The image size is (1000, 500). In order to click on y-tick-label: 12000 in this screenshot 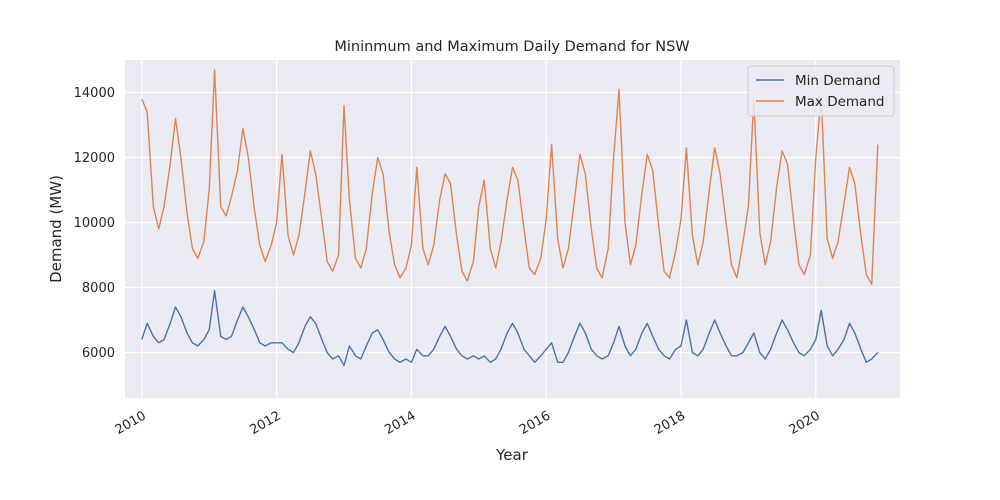, I will do `click(94, 158)`.